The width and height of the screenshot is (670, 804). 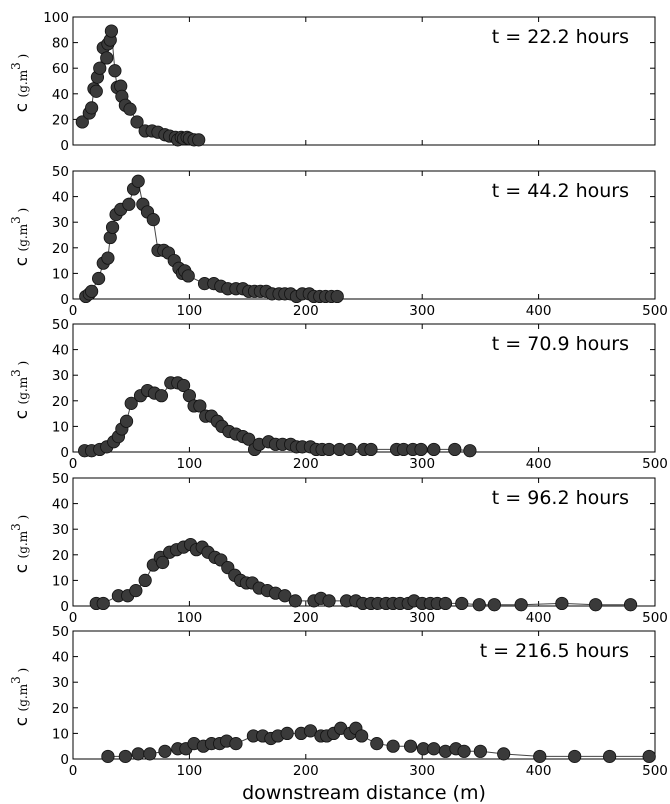 What do you see at coordinates (56, 18) in the screenshot?
I see `y-tick-label: 100` at bounding box center [56, 18].